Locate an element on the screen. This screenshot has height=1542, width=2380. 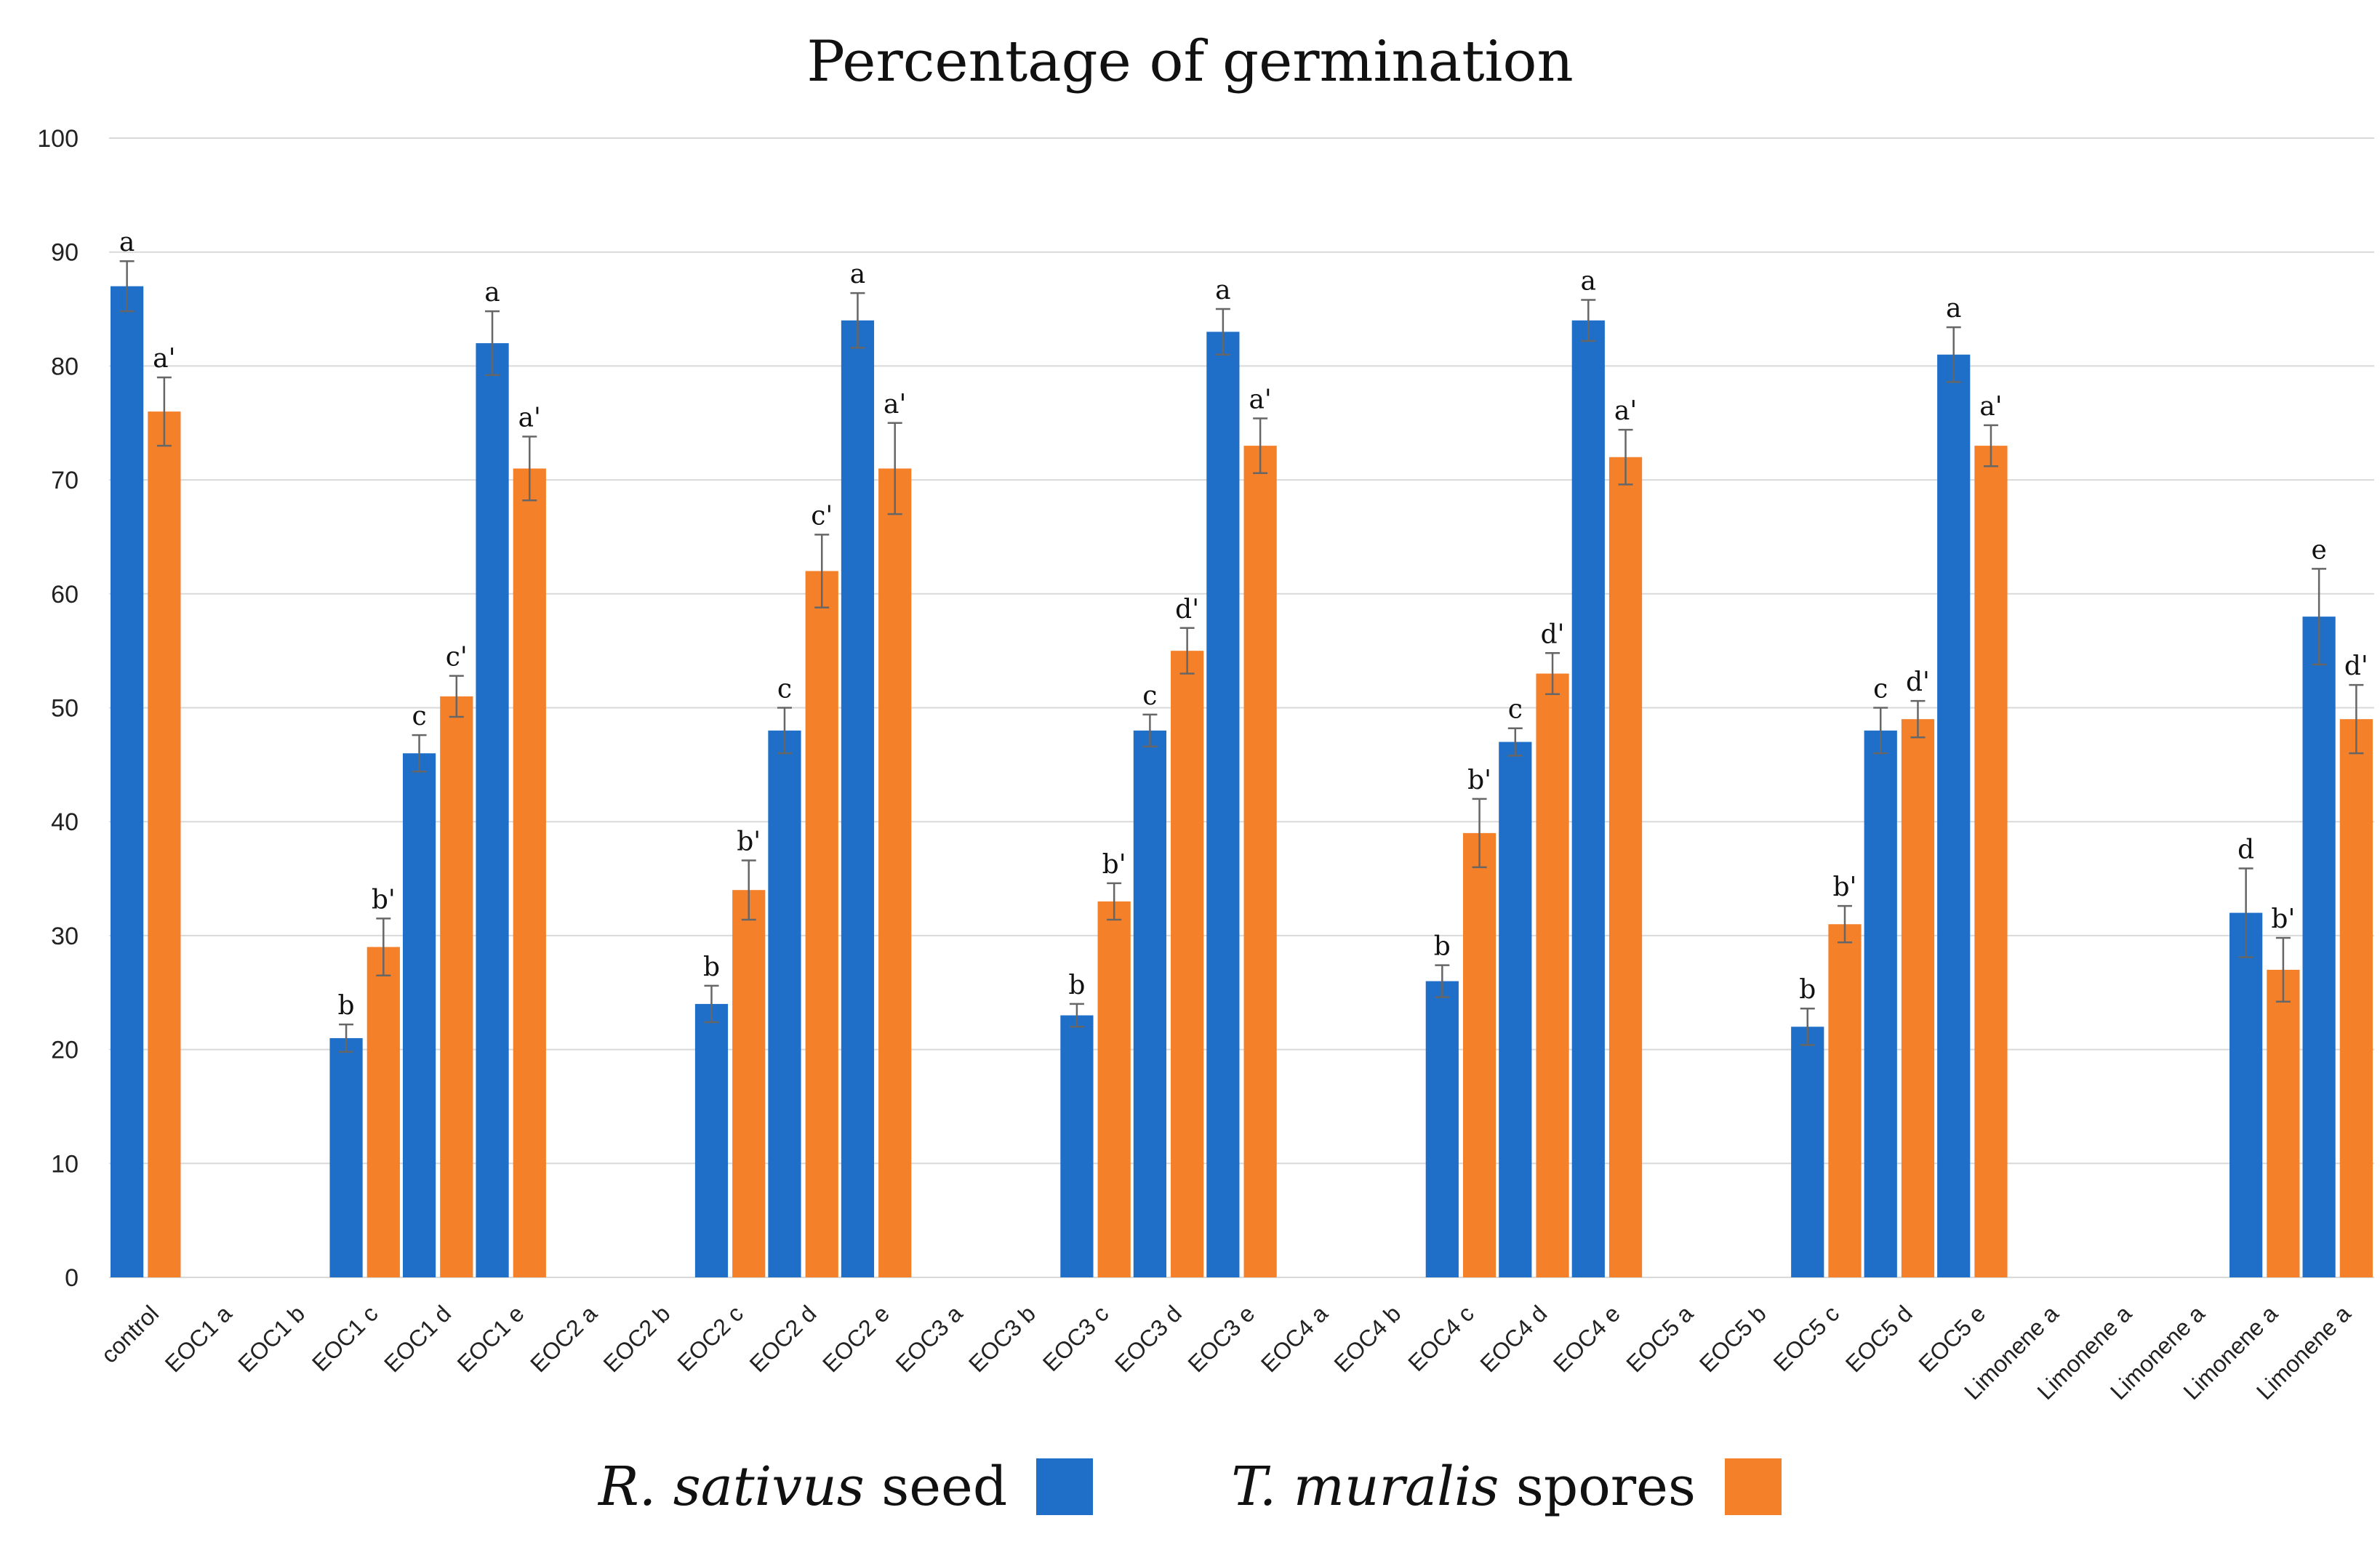
y-tick-label: 90 is located at coordinates (65, 253).